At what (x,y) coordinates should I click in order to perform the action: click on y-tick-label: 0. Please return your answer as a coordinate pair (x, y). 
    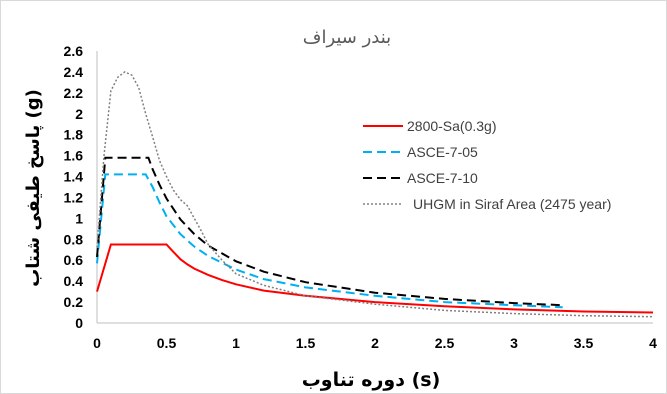
    Looking at the image, I should click on (79, 323).